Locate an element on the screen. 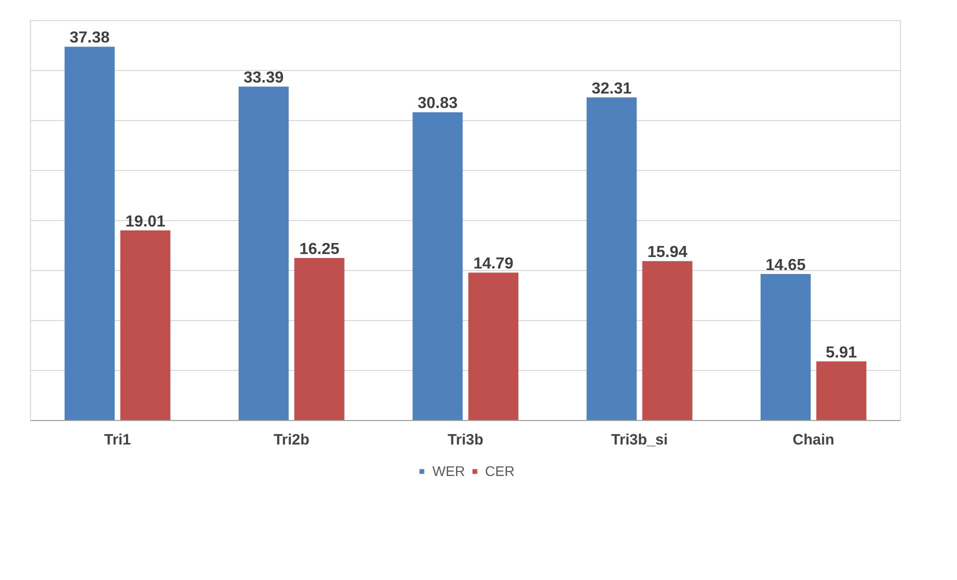 The width and height of the screenshot is (957, 580). data-label: 14.65 is located at coordinates (786, 265).